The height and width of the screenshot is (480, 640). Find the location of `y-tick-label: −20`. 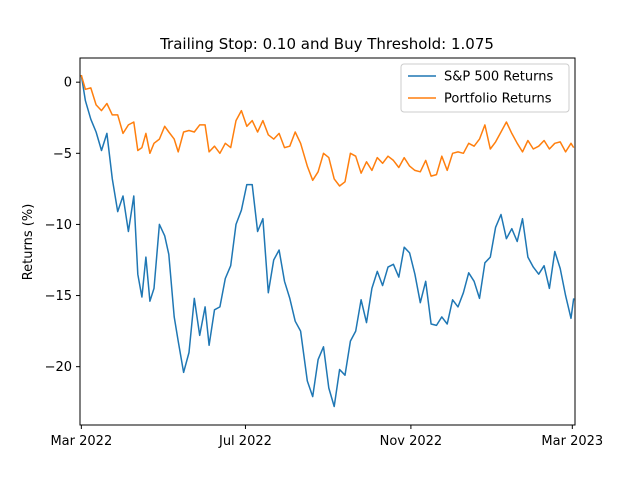

y-tick-label: −20 is located at coordinates (58, 367).